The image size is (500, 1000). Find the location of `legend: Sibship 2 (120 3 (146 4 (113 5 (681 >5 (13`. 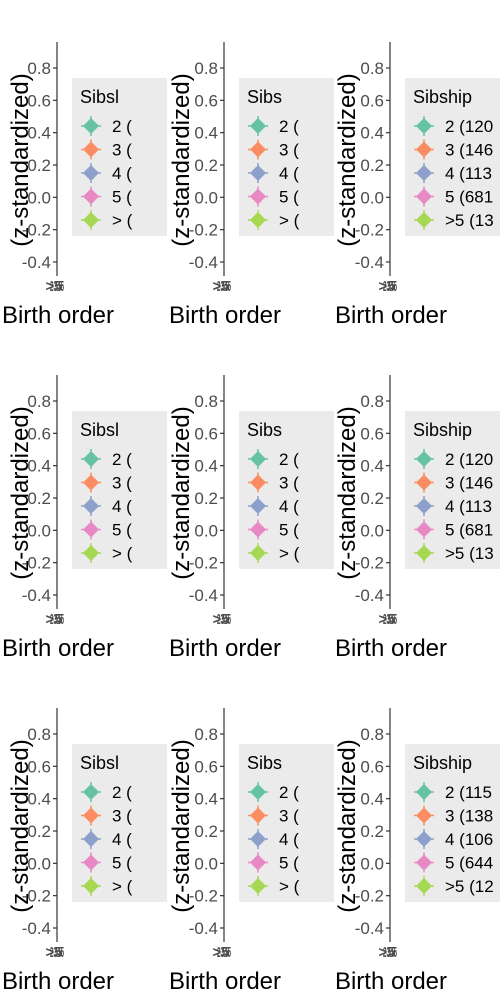

legend: Sibship 2 (120 3 (146 4 (113 5 (681 >5 (13 is located at coordinates (452, 157).